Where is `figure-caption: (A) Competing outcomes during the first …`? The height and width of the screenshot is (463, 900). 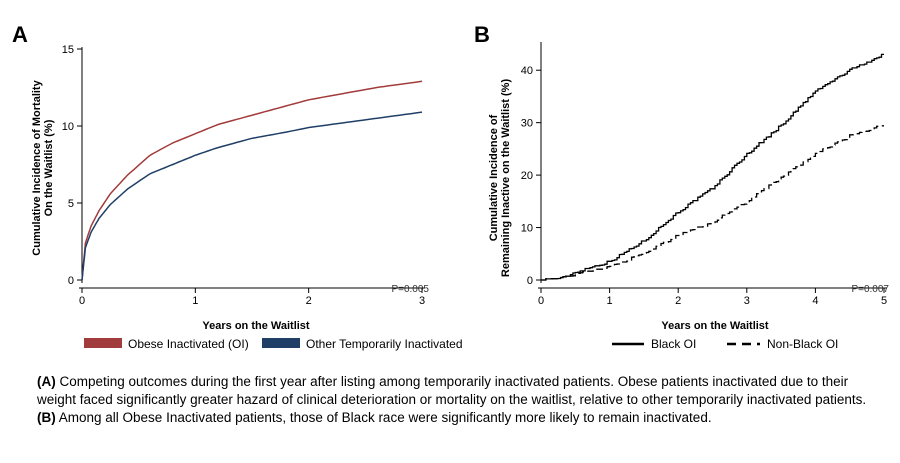
figure-caption: (A) Competing outcomes during the first … is located at coordinates (462, 400).